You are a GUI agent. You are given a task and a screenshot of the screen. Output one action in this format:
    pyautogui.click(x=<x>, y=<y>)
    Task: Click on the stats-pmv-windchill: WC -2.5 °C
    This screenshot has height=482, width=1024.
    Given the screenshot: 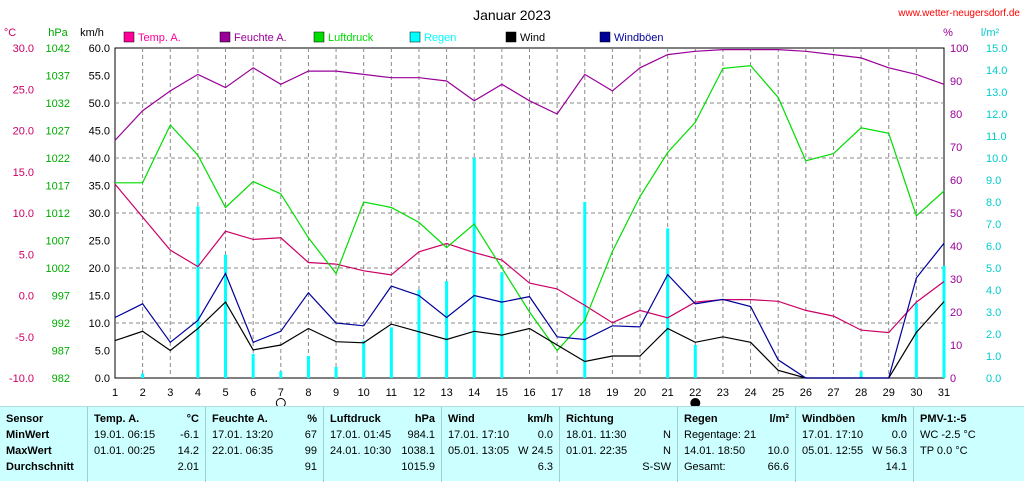 What is the action you would take?
    pyautogui.click(x=948, y=435)
    